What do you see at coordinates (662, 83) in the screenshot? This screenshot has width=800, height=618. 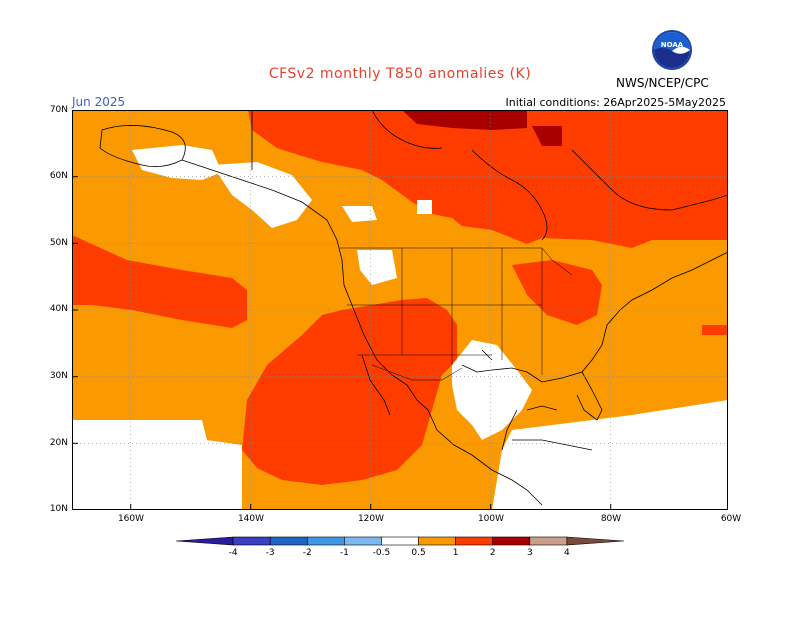 I see `agency-label: NWS/NCEP/CPC` at bounding box center [662, 83].